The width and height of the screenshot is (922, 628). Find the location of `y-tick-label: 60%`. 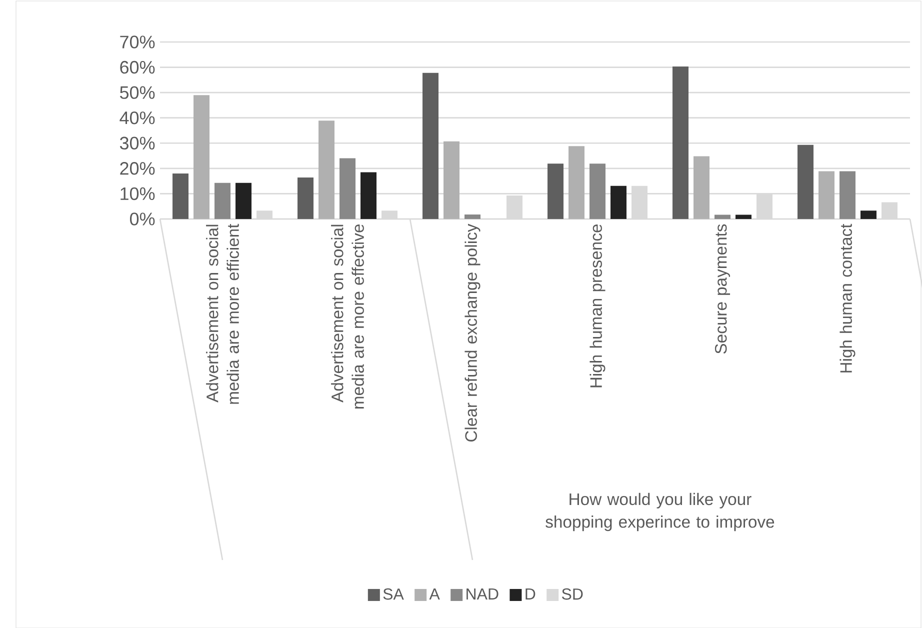

y-tick-label: 60% is located at coordinates (137, 67).